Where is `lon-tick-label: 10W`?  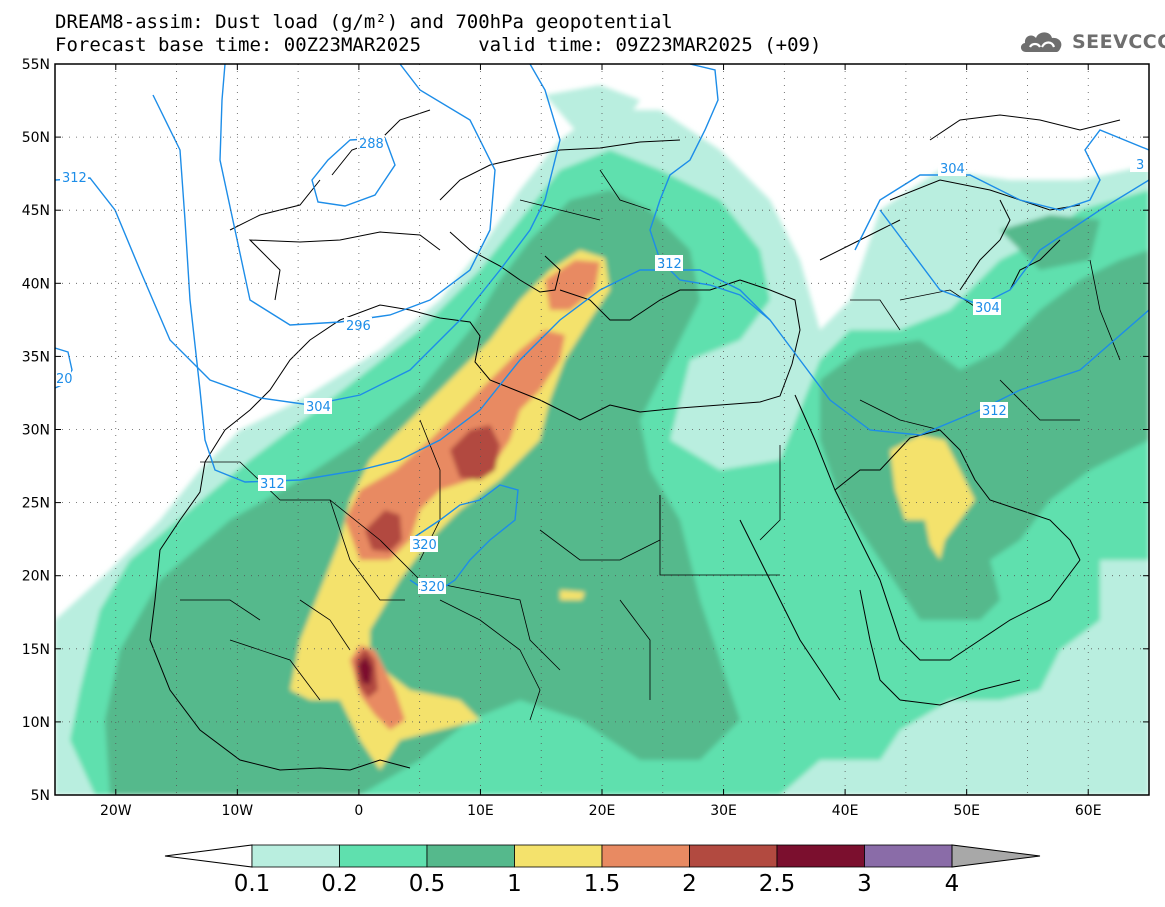 lon-tick-label: 10W is located at coordinates (237, 811).